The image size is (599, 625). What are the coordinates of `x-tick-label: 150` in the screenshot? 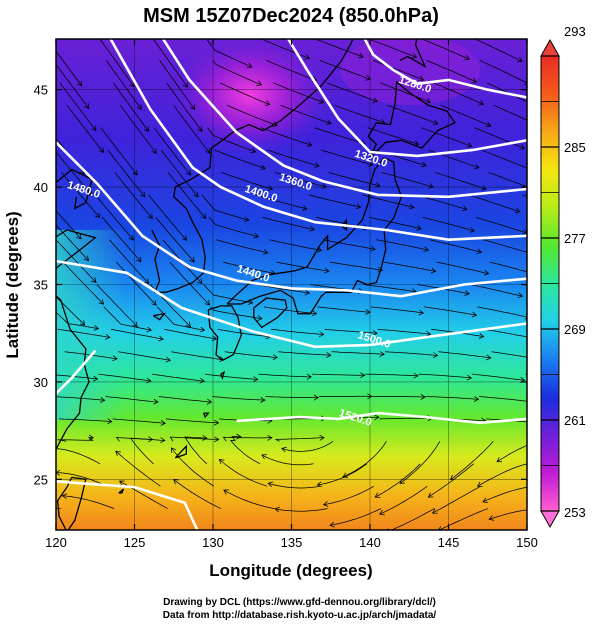 It's located at (527, 542).